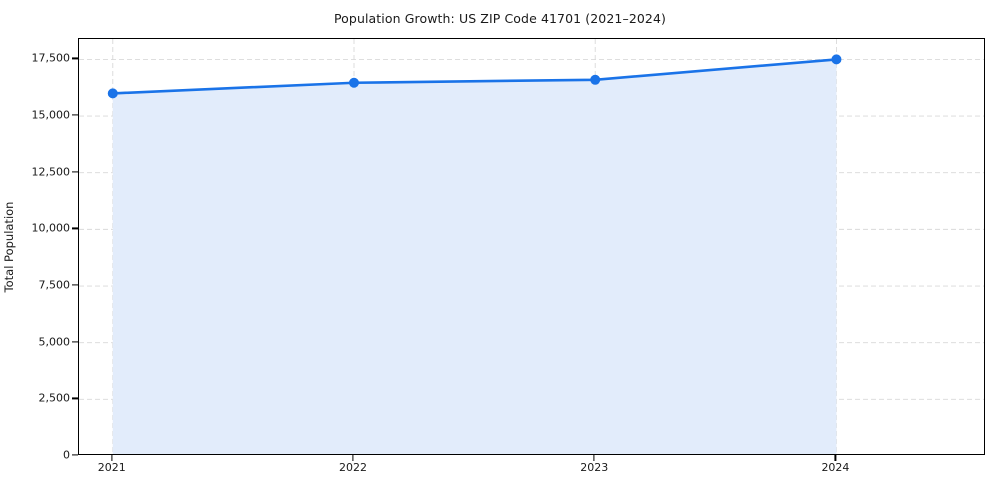  What do you see at coordinates (51, 228) in the screenshot?
I see `y-tick-label: 10,000` at bounding box center [51, 228].